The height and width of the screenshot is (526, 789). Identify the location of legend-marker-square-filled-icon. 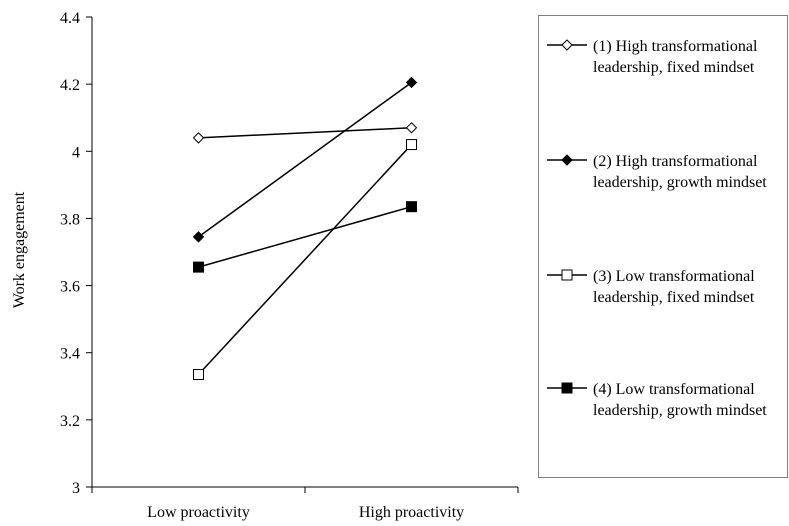
(567, 388).